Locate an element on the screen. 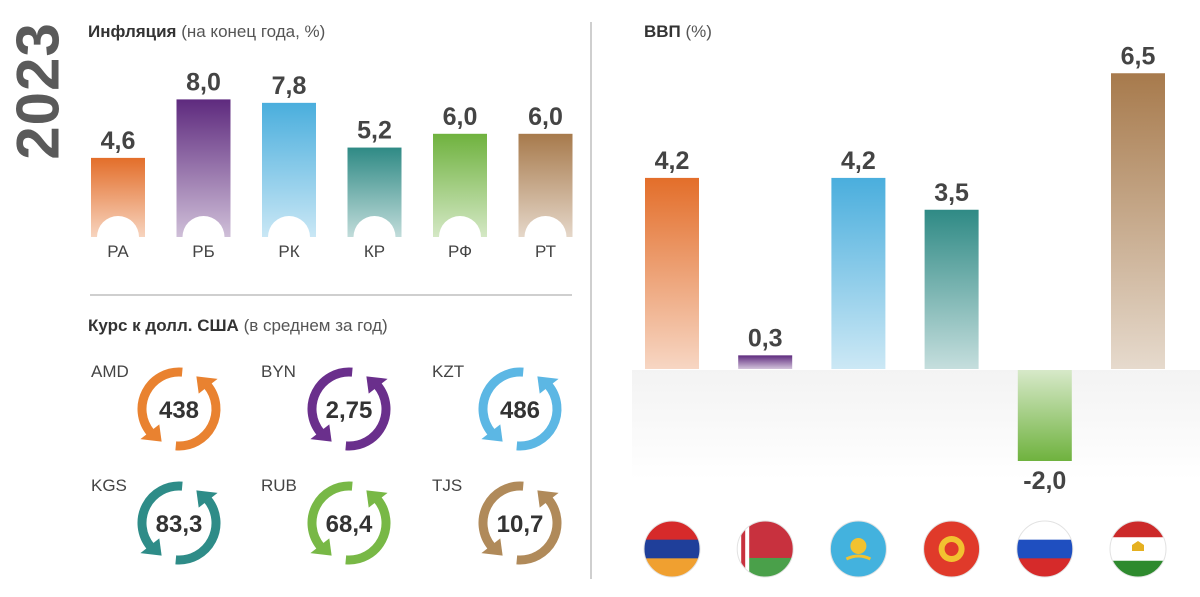 This screenshot has height=597, width=1200. exchange-rate-rub: RUB 68,4 is located at coordinates (326, 520).